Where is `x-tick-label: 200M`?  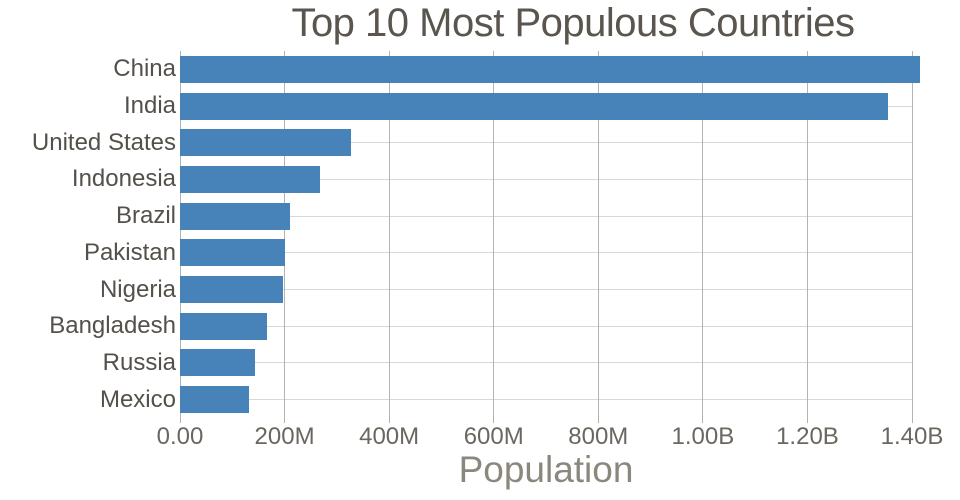
x-tick-label: 200M is located at coordinates (284, 436).